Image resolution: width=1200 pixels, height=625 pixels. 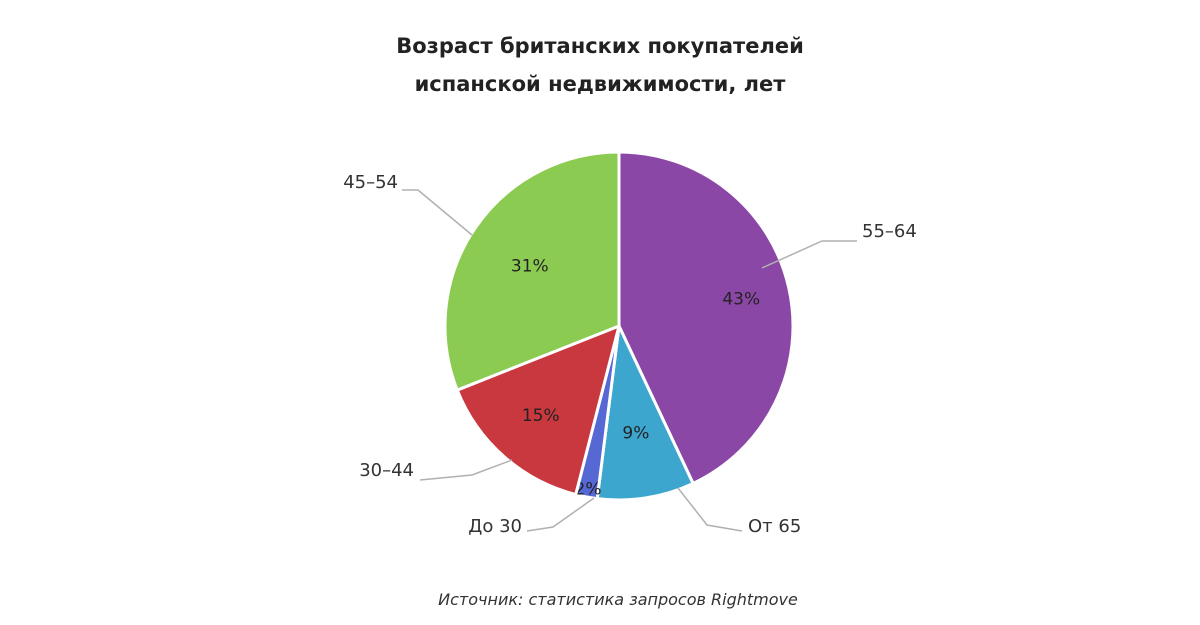 What do you see at coordinates (370, 182) in the screenshot?
I see `pie-category-label-5: 45–54` at bounding box center [370, 182].